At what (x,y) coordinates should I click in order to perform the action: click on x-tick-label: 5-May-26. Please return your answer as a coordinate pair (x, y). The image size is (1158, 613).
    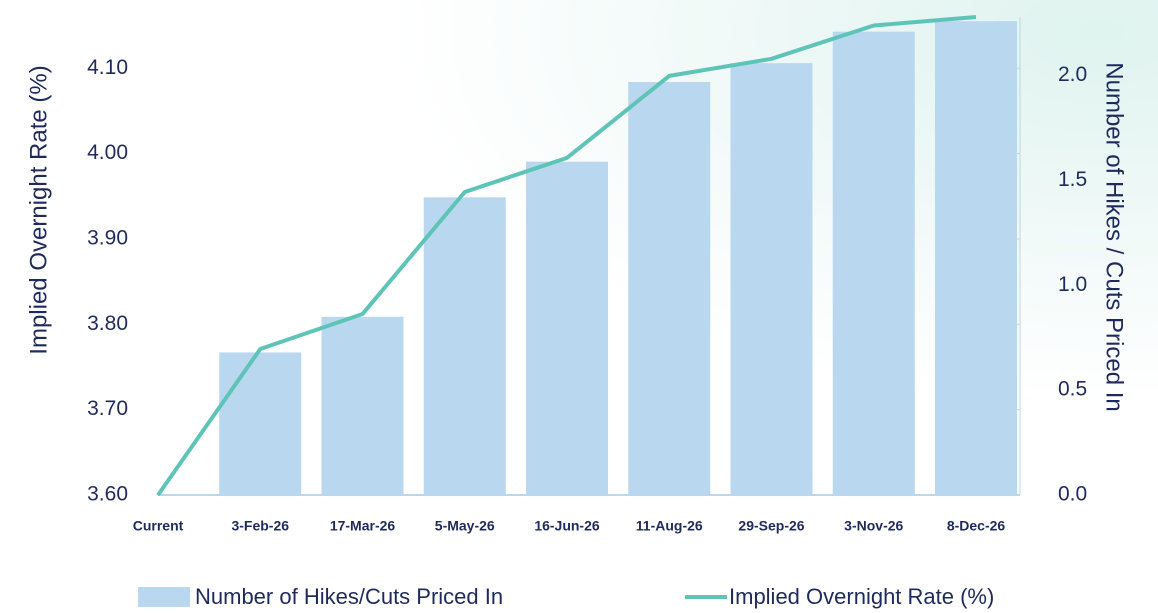
    Looking at the image, I should click on (465, 526).